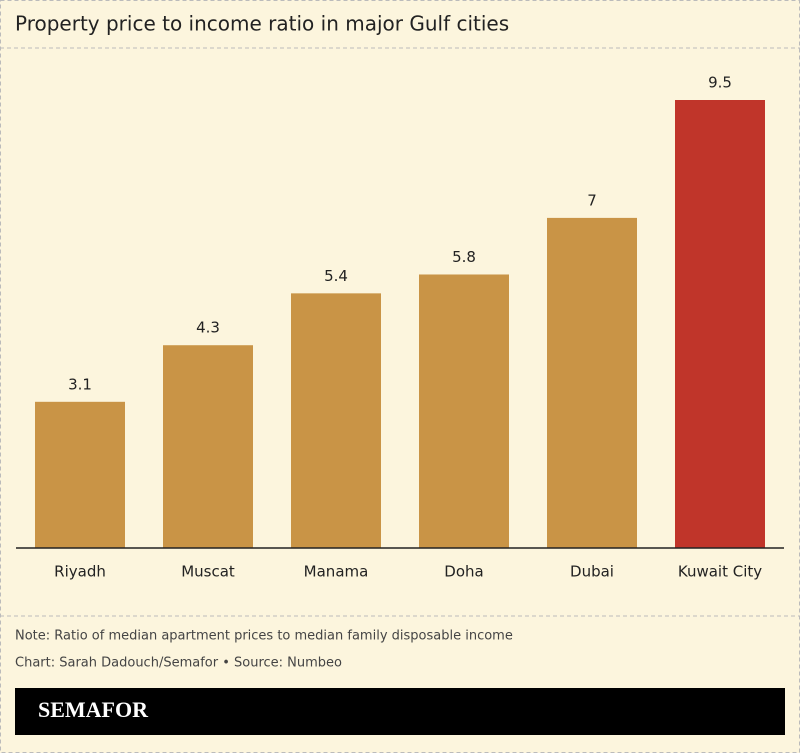 The width and height of the screenshot is (800, 753). Describe the element at coordinates (720, 83) in the screenshot. I see `value-label: 9.5` at that location.